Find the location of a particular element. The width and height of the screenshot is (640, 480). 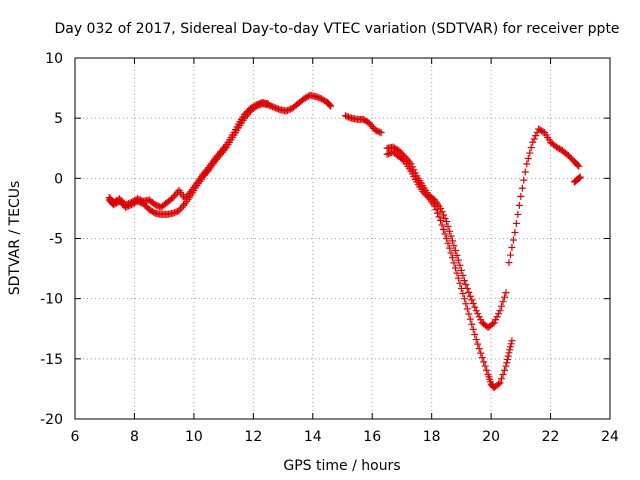

y-tick-label: 5 is located at coordinates (58, 119).